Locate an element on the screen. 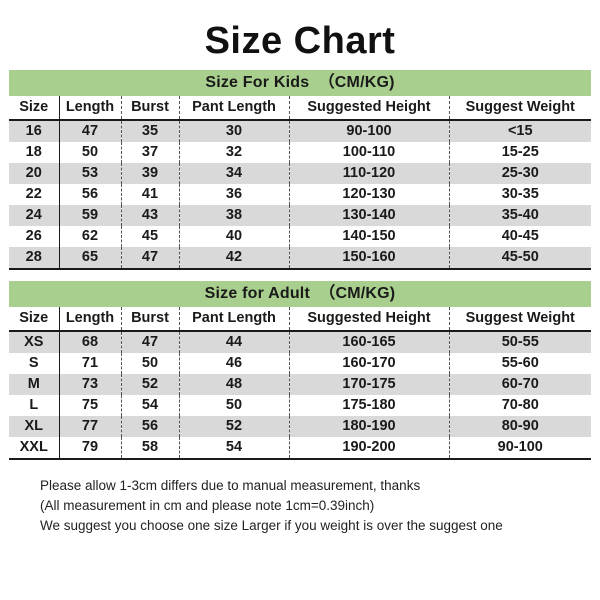 Image resolution: width=600 pixels, height=600 pixels. cell-burst: 37 is located at coordinates (149, 152).